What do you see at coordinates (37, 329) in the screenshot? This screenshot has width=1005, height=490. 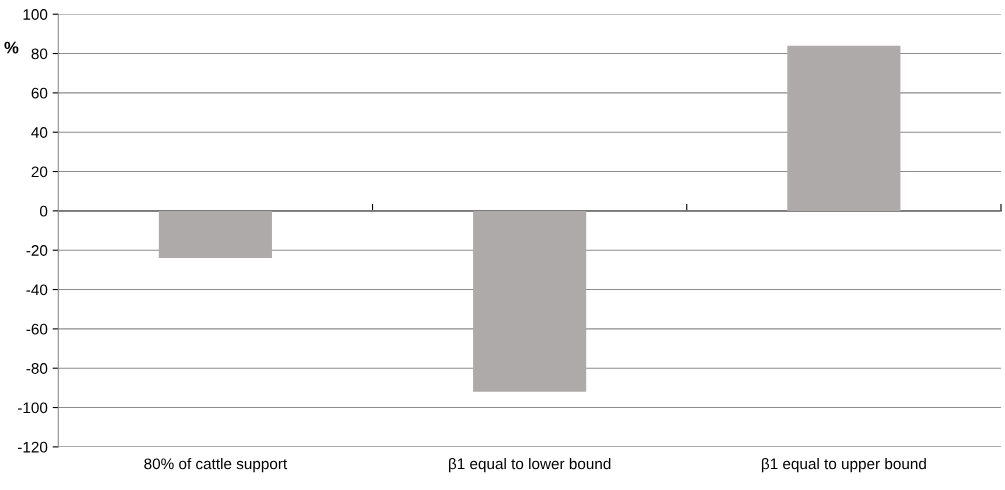 I see `y-tick-label: -60` at bounding box center [37, 329].